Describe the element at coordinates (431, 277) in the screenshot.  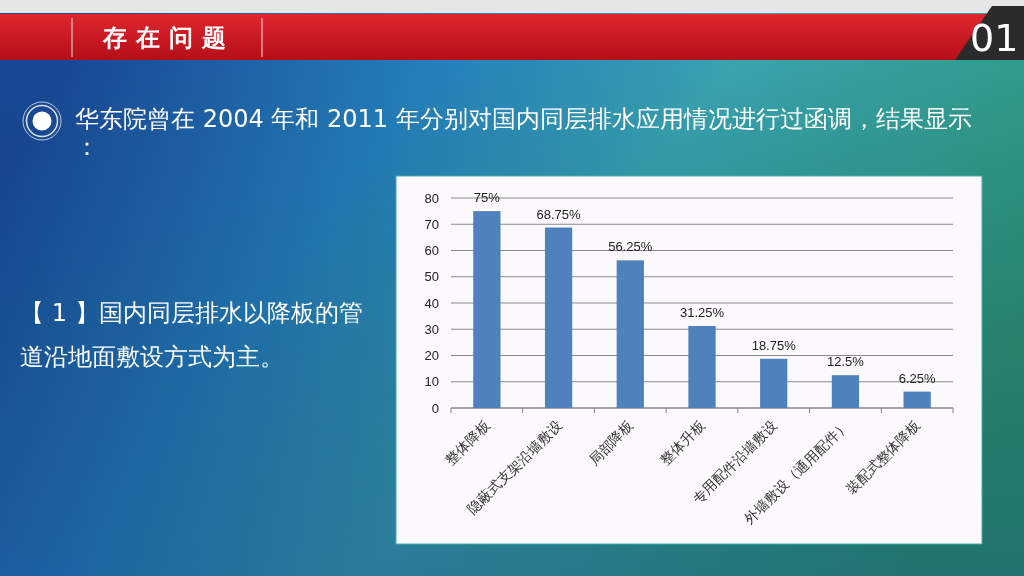
I see `y-tick-label: 50` at that location.